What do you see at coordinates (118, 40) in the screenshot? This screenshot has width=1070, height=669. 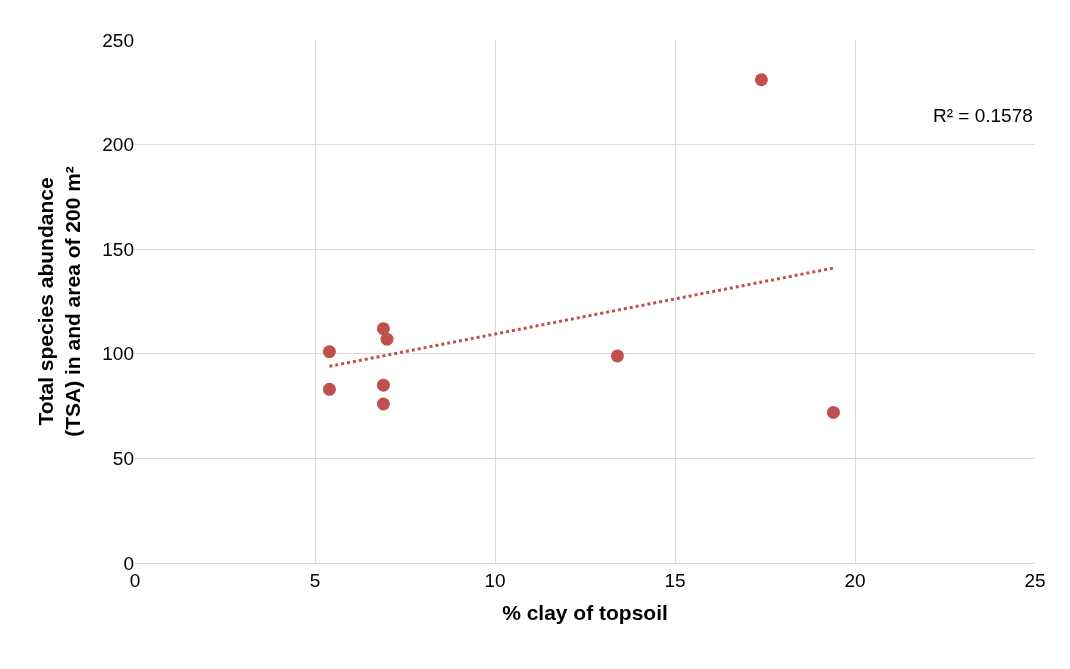 I see `y-tick-label: 250` at bounding box center [118, 40].